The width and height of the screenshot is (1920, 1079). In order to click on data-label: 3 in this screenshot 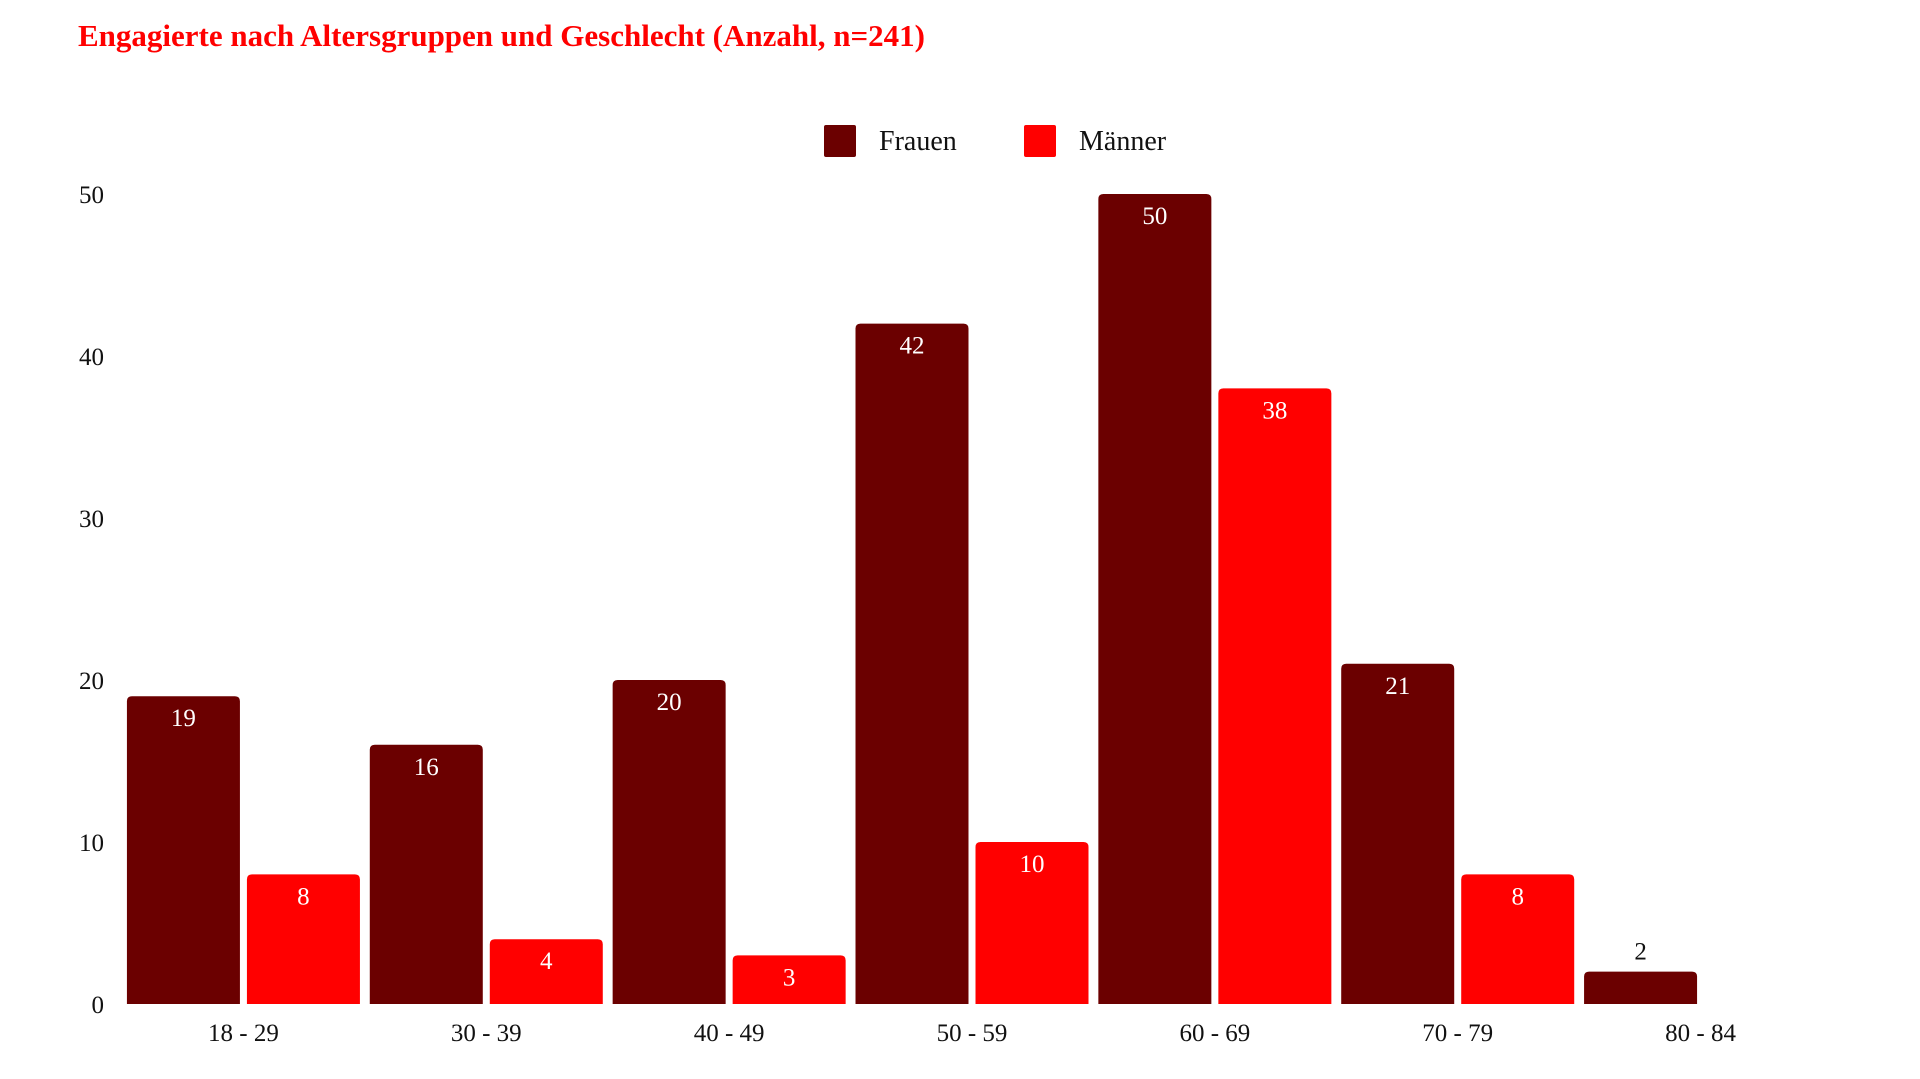, I will do `click(789, 977)`.